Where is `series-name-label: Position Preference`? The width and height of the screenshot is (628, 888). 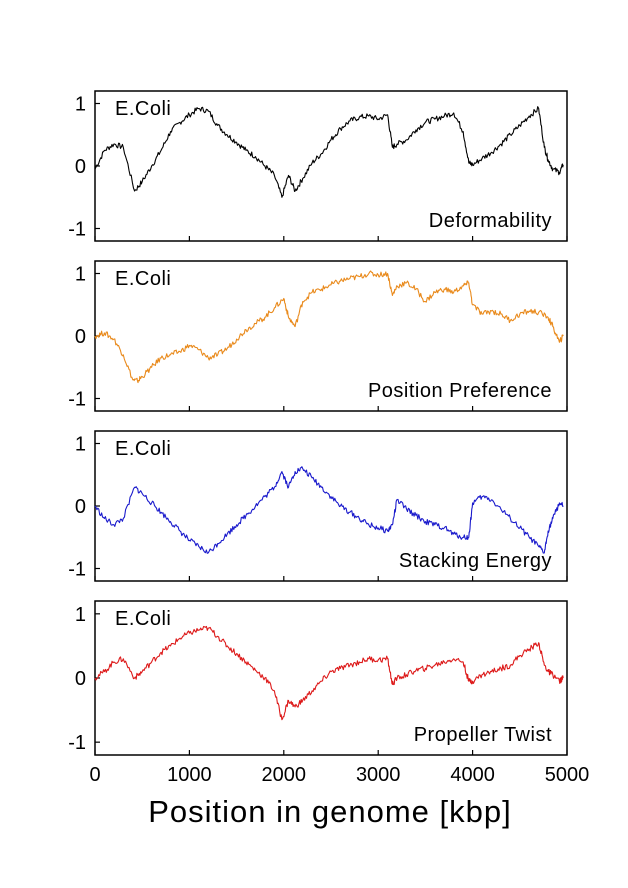
series-name-label: Position Preference is located at coordinates (460, 391).